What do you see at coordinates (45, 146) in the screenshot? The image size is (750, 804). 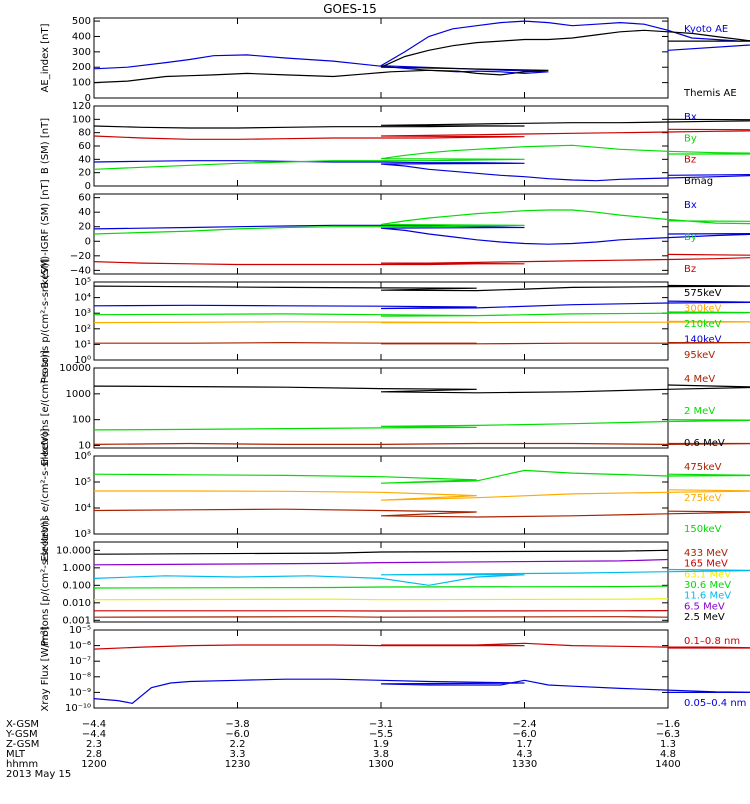 I see `y-axis-label: B (SM) [nT]` at bounding box center [45, 146].